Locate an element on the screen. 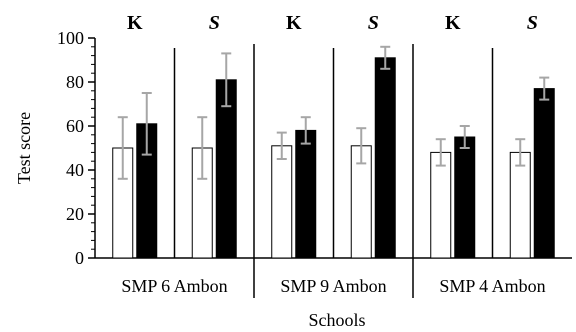 The image size is (576, 332). x-group-label: SMP 4 Ambon is located at coordinates (492, 286).